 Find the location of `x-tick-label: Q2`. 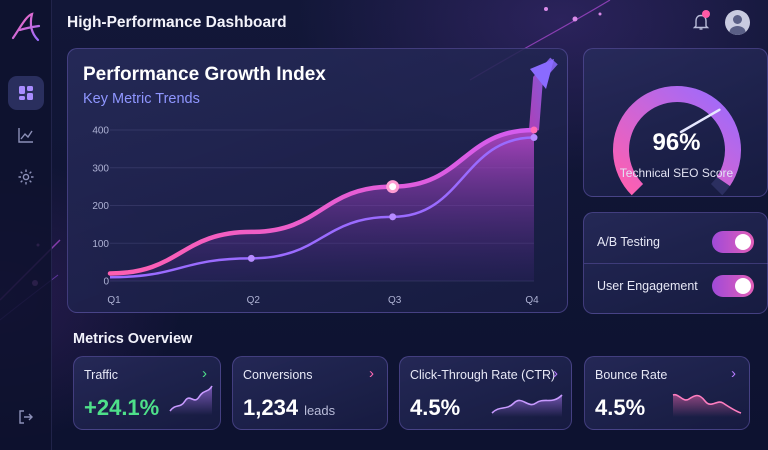

x-tick-label: Q2 is located at coordinates (254, 300).